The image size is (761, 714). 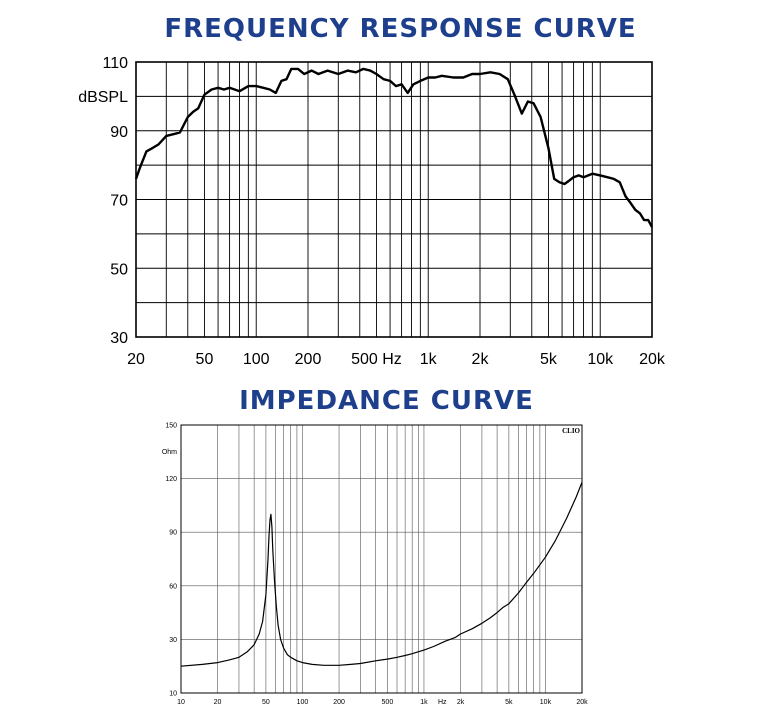 I want to click on x-tick-label: Hz, so click(x=442, y=702).